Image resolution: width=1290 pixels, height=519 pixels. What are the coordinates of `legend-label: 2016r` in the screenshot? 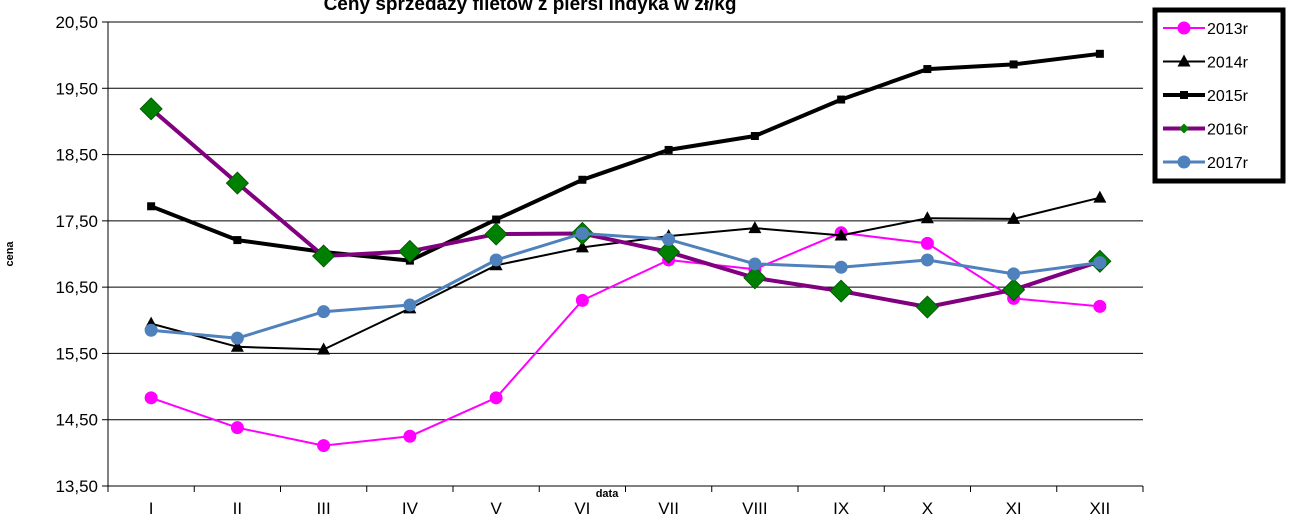 It's located at (1228, 130).